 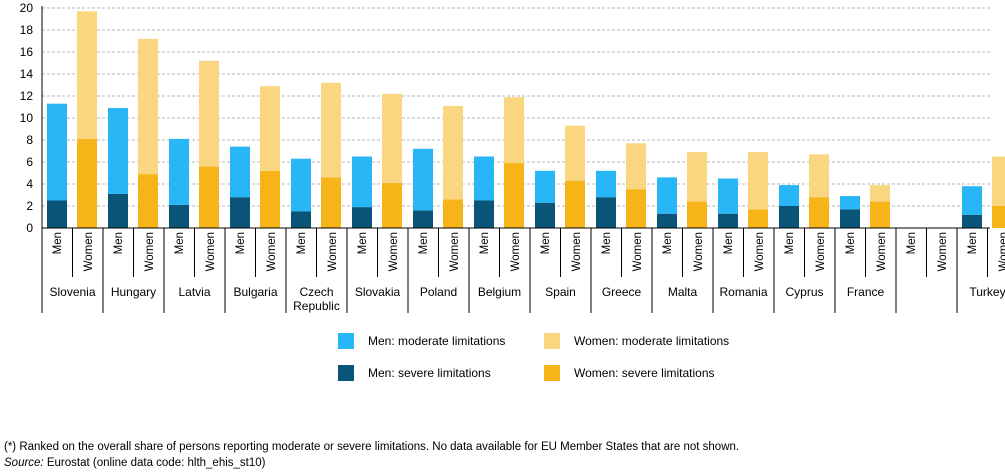 What do you see at coordinates (29, 228) in the screenshot?
I see `y-tick-label: 0` at bounding box center [29, 228].